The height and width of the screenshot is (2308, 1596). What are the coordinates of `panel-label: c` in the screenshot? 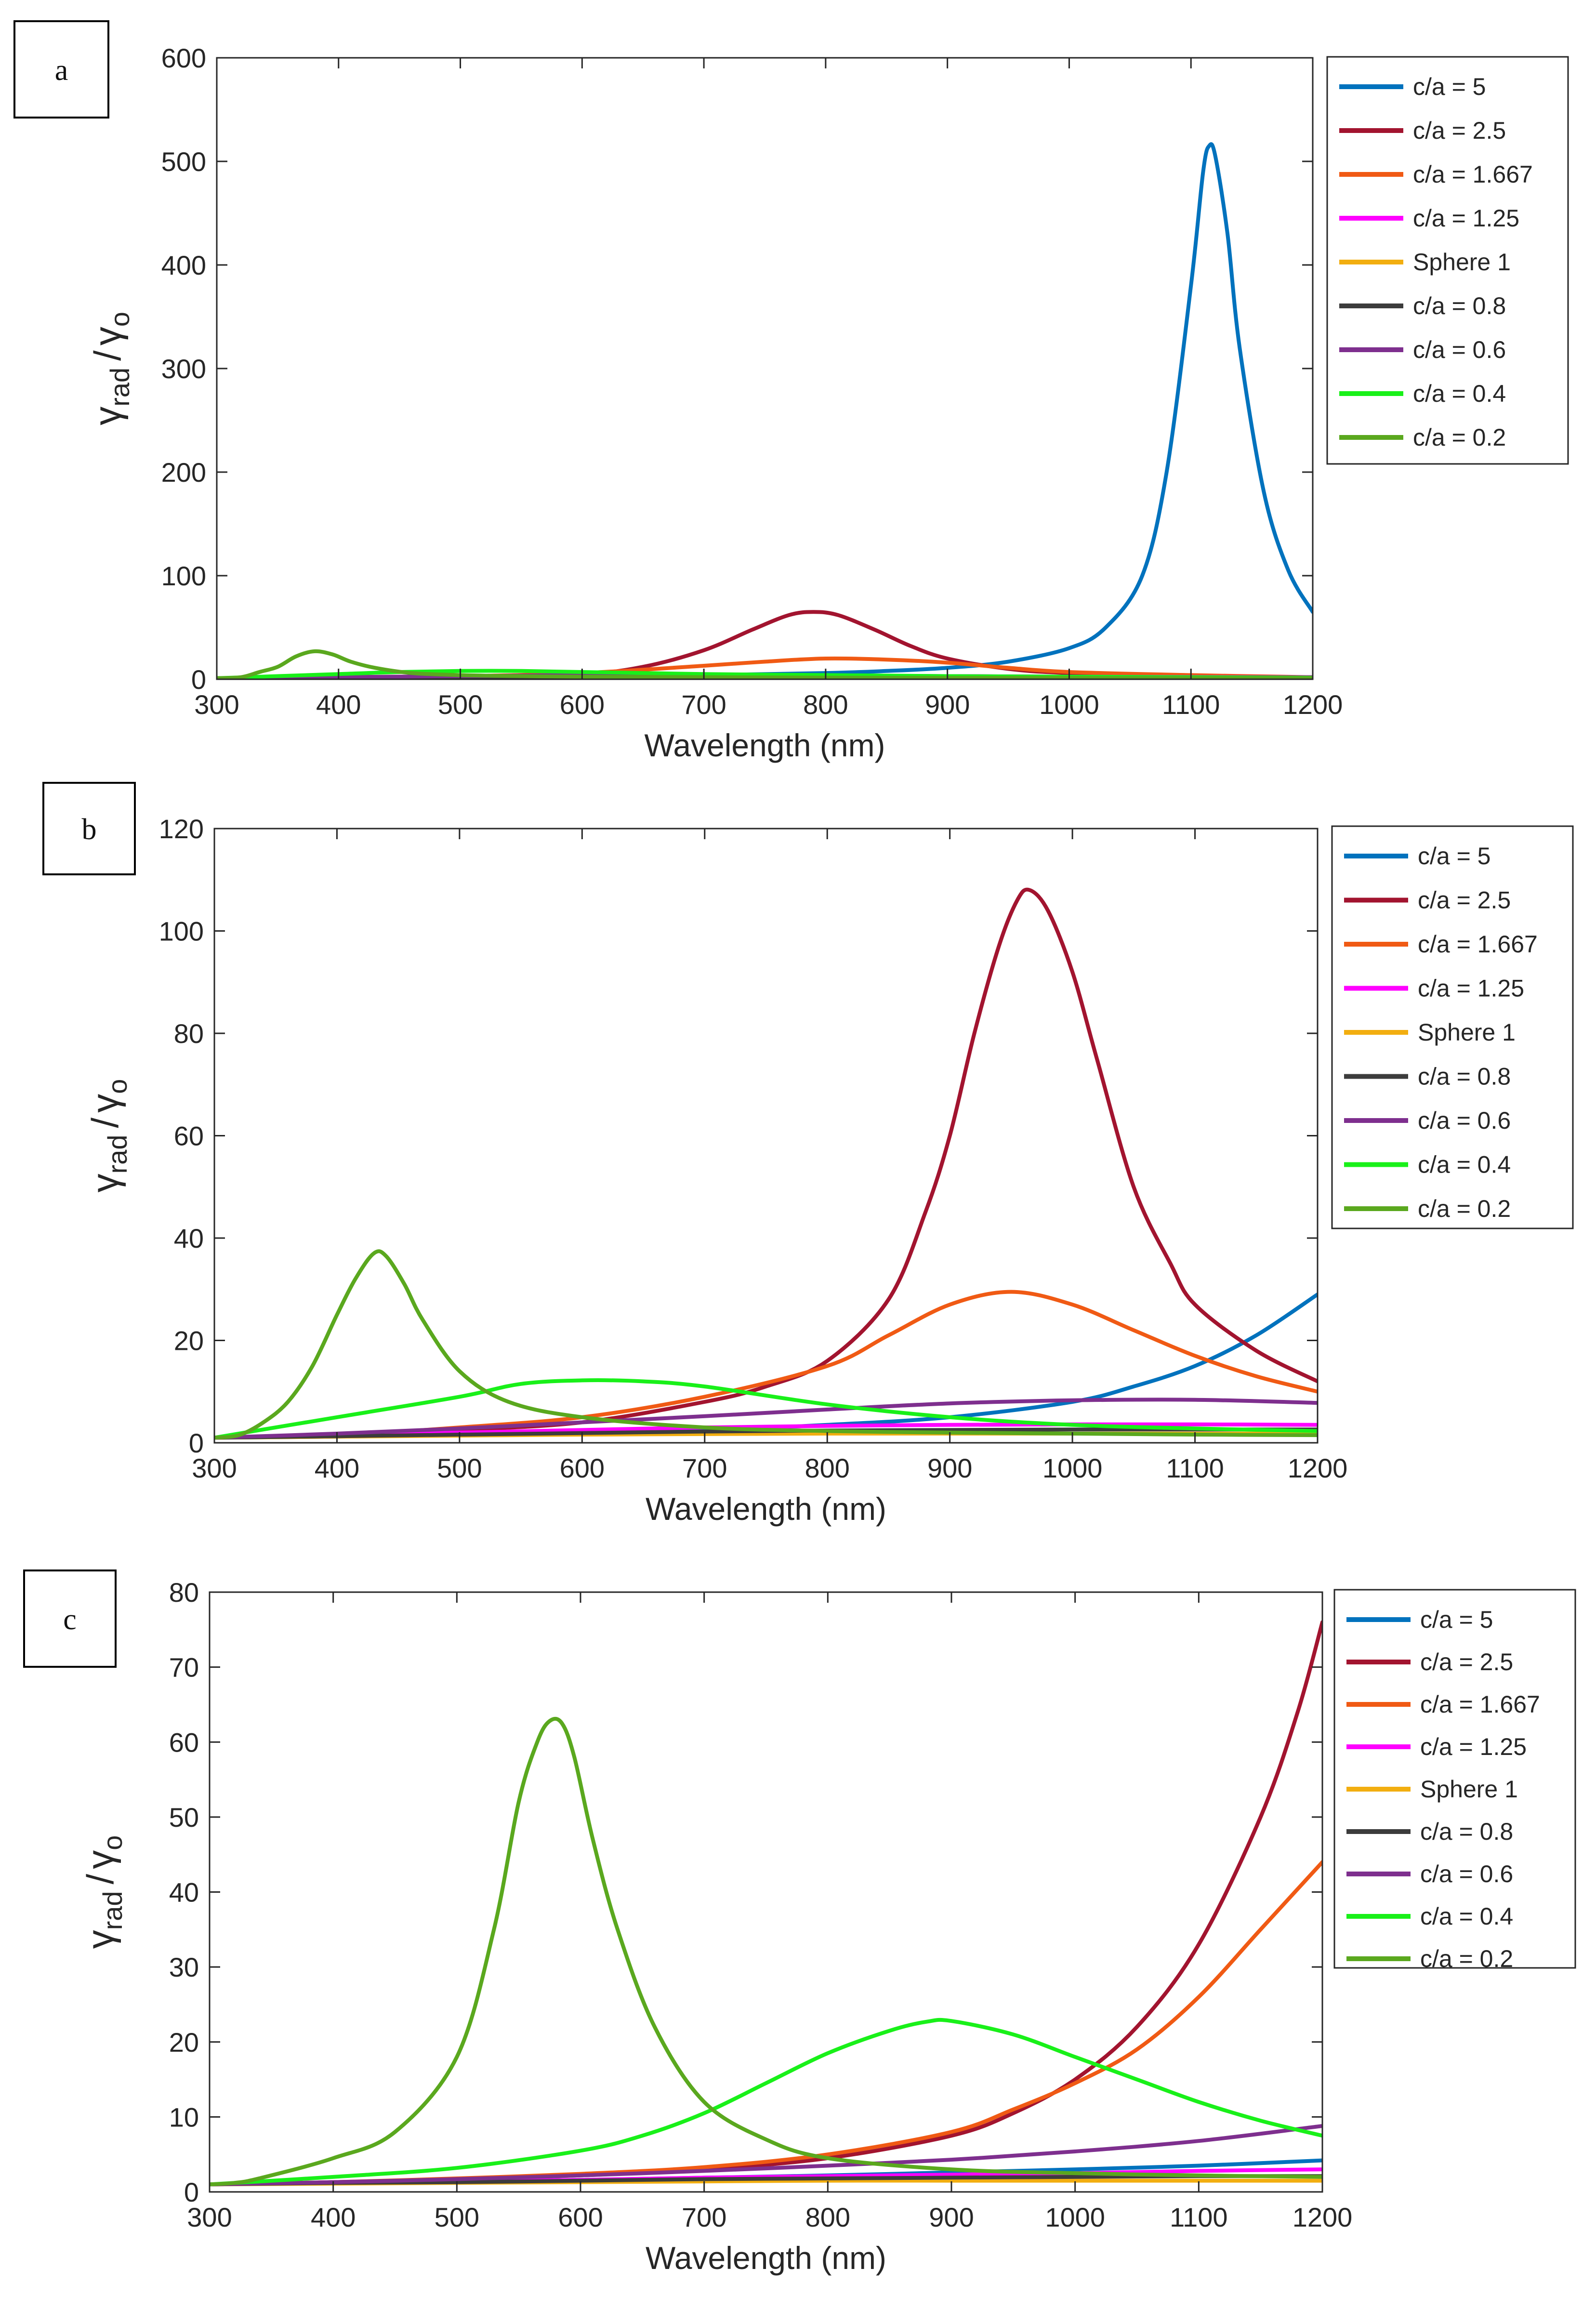 It's located at (70, 1619).